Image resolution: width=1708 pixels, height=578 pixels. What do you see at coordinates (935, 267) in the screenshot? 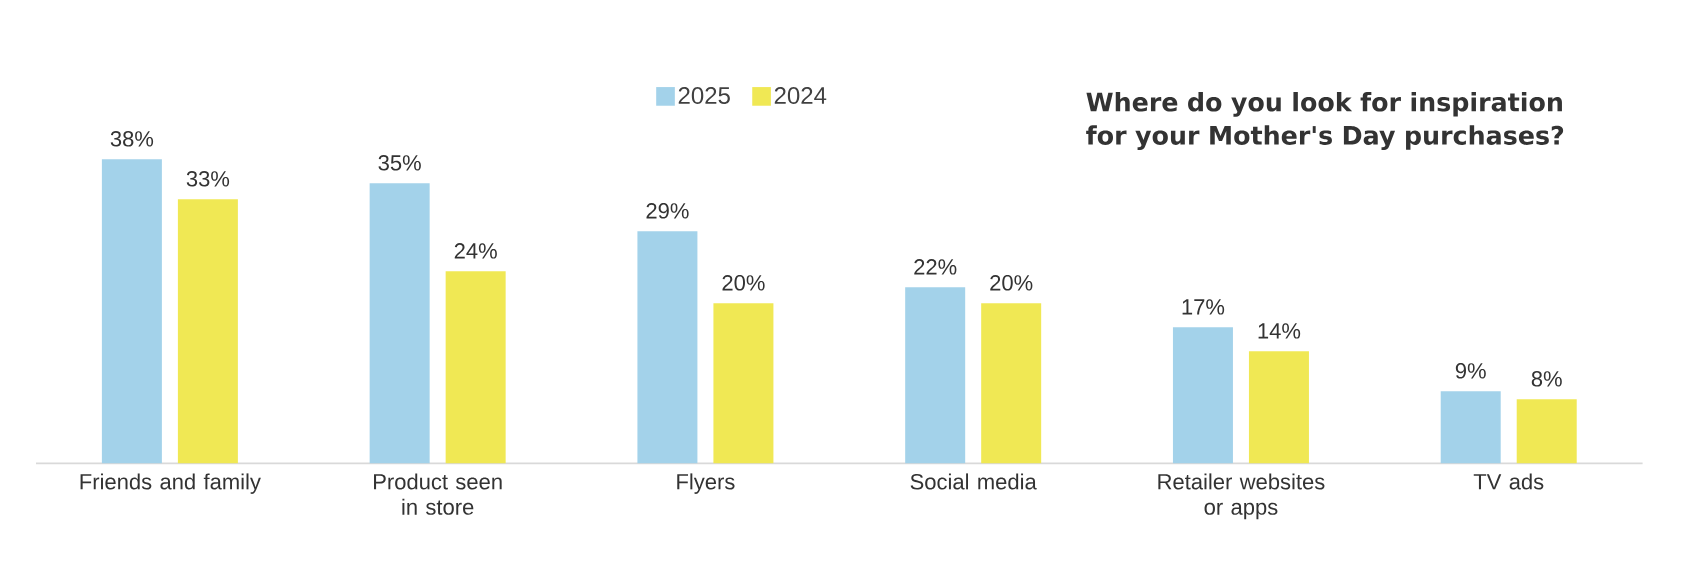
I see `data-label: 22%` at bounding box center [935, 267].